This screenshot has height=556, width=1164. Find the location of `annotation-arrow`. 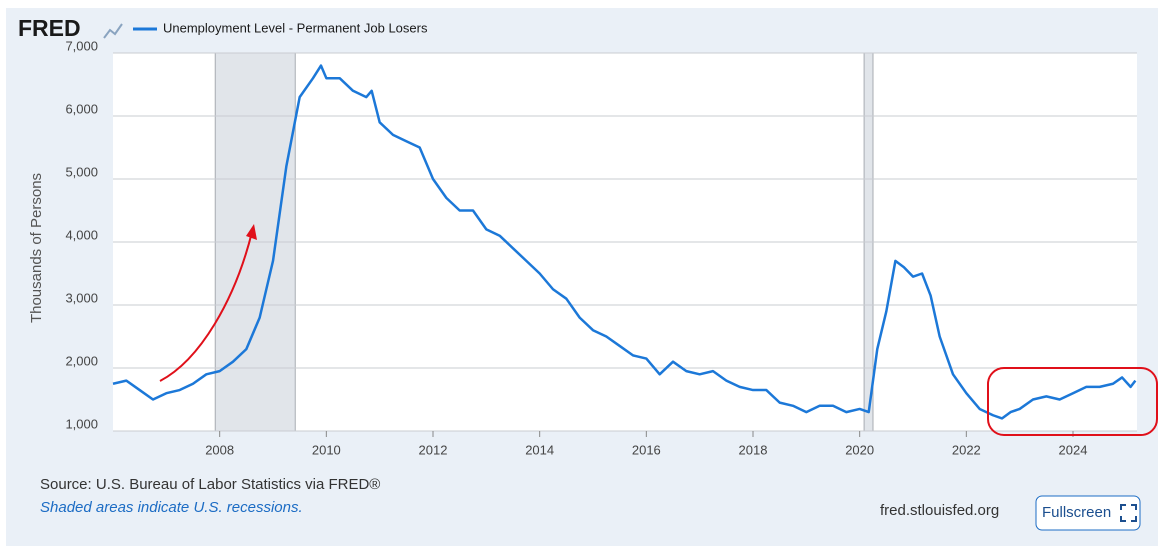

annotation-arrow is located at coordinates (206, 306).